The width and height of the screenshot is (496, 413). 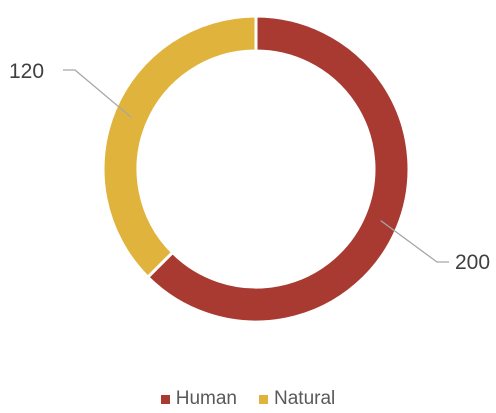 I want to click on data-label-natural: 120, so click(x=26, y=71).